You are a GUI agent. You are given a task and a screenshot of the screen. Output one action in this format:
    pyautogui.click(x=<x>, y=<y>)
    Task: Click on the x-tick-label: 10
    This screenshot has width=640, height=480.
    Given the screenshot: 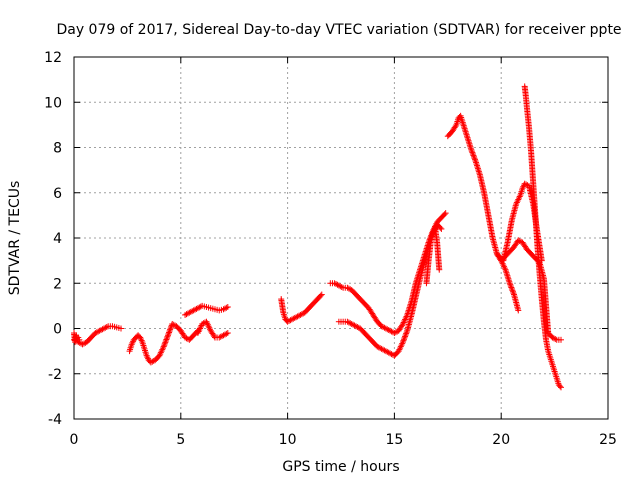 What is the action you would take?
    pyautogui.click(x=288, y=440)
    